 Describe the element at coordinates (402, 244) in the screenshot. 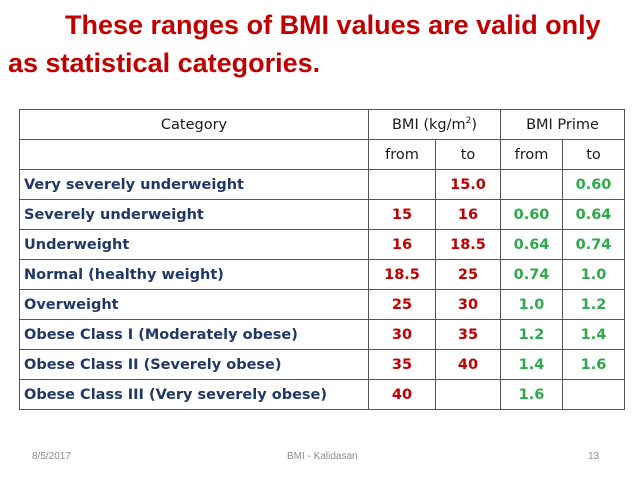

I see `bmi-from-cell: 16` at that location.